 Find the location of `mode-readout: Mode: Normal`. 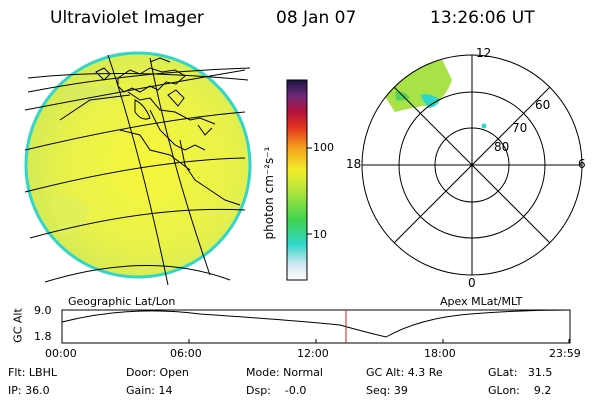

mode-readout: Mode: Normal is located at coordinates (284, 372).